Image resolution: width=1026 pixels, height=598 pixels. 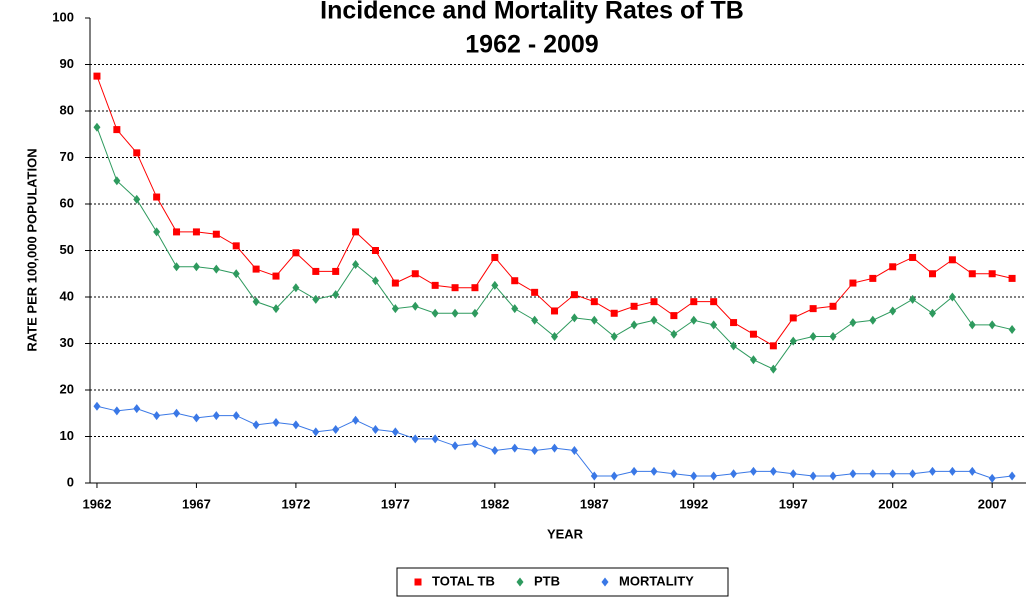 I want to click on x-tick-label: 1962, so click(x=97, y=503).